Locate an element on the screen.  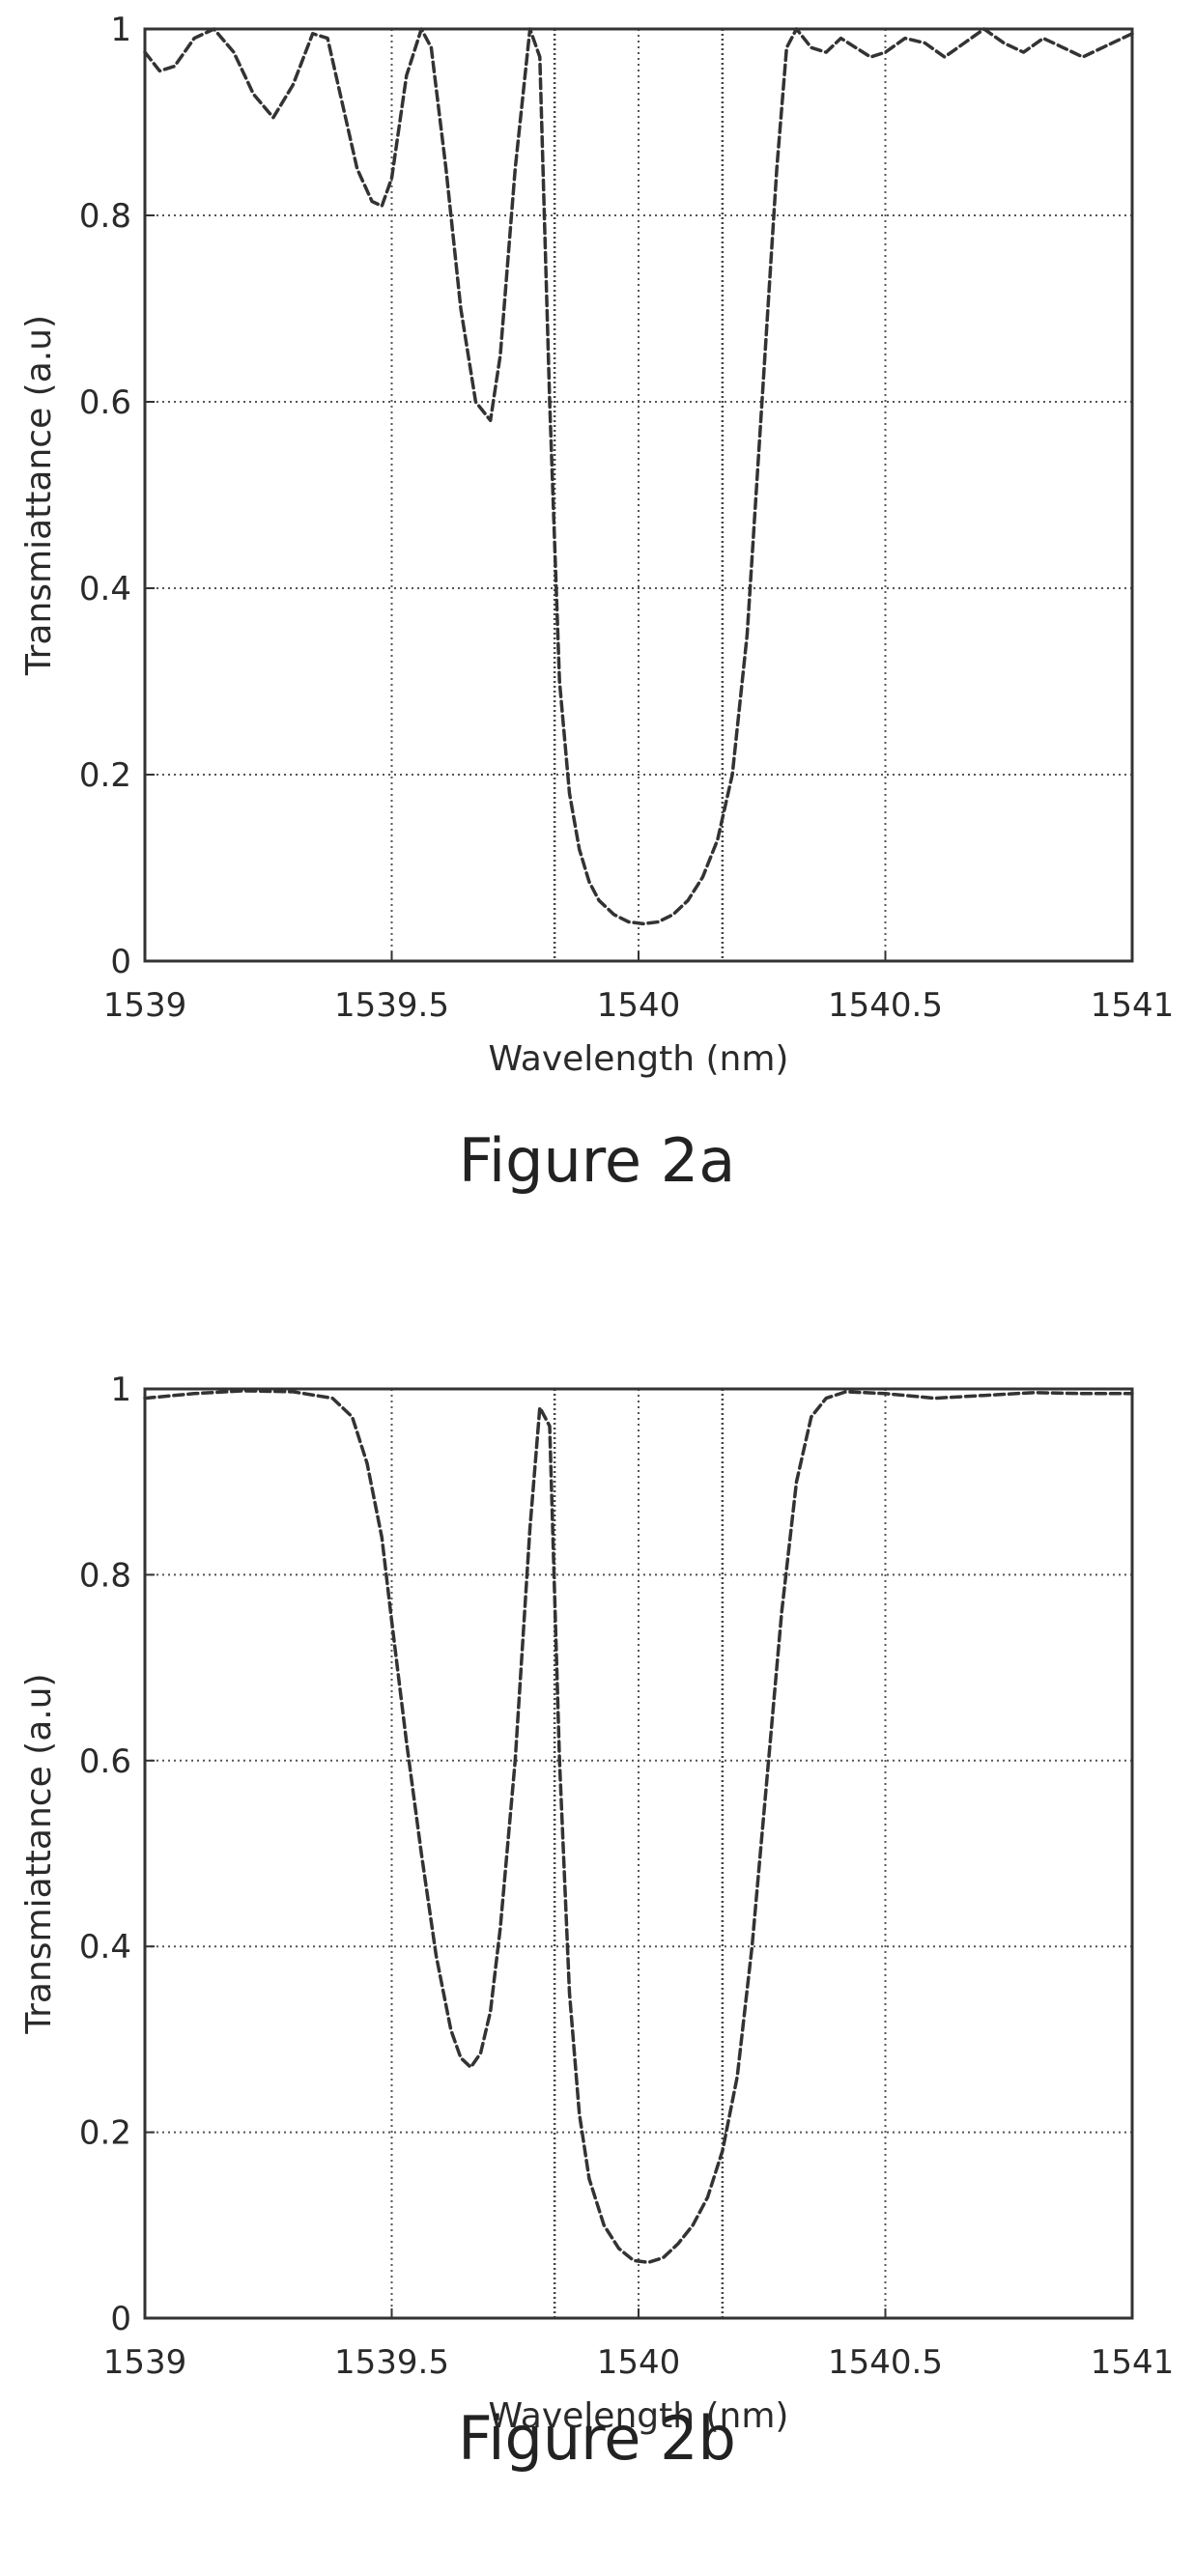
figure-2b-caption: Figure 2b is located at coordinates (597, 2438).